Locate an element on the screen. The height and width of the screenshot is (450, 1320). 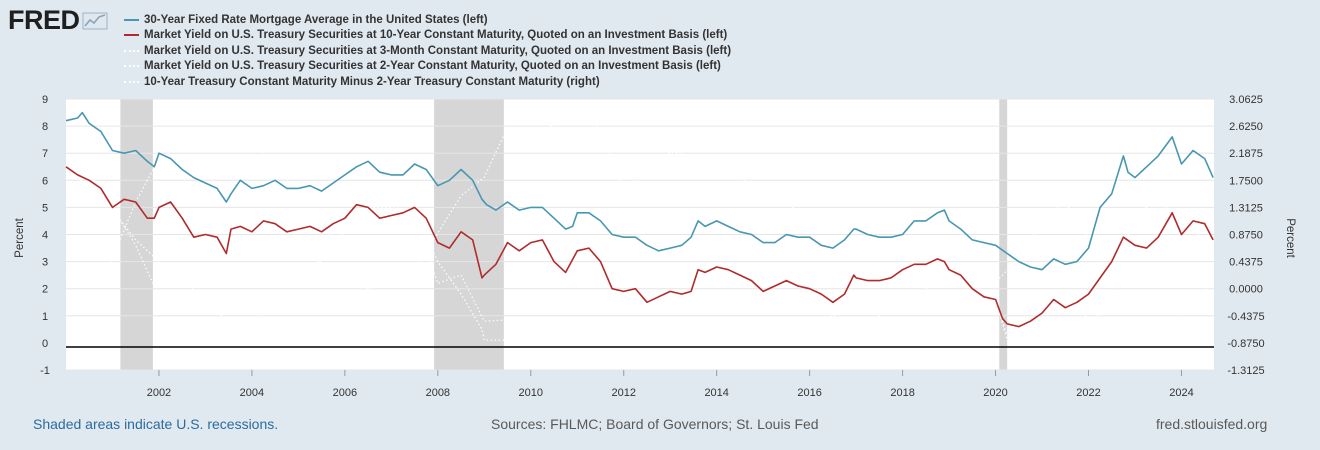
legend-swatch-mortgage is located at coordinates (131, 19).